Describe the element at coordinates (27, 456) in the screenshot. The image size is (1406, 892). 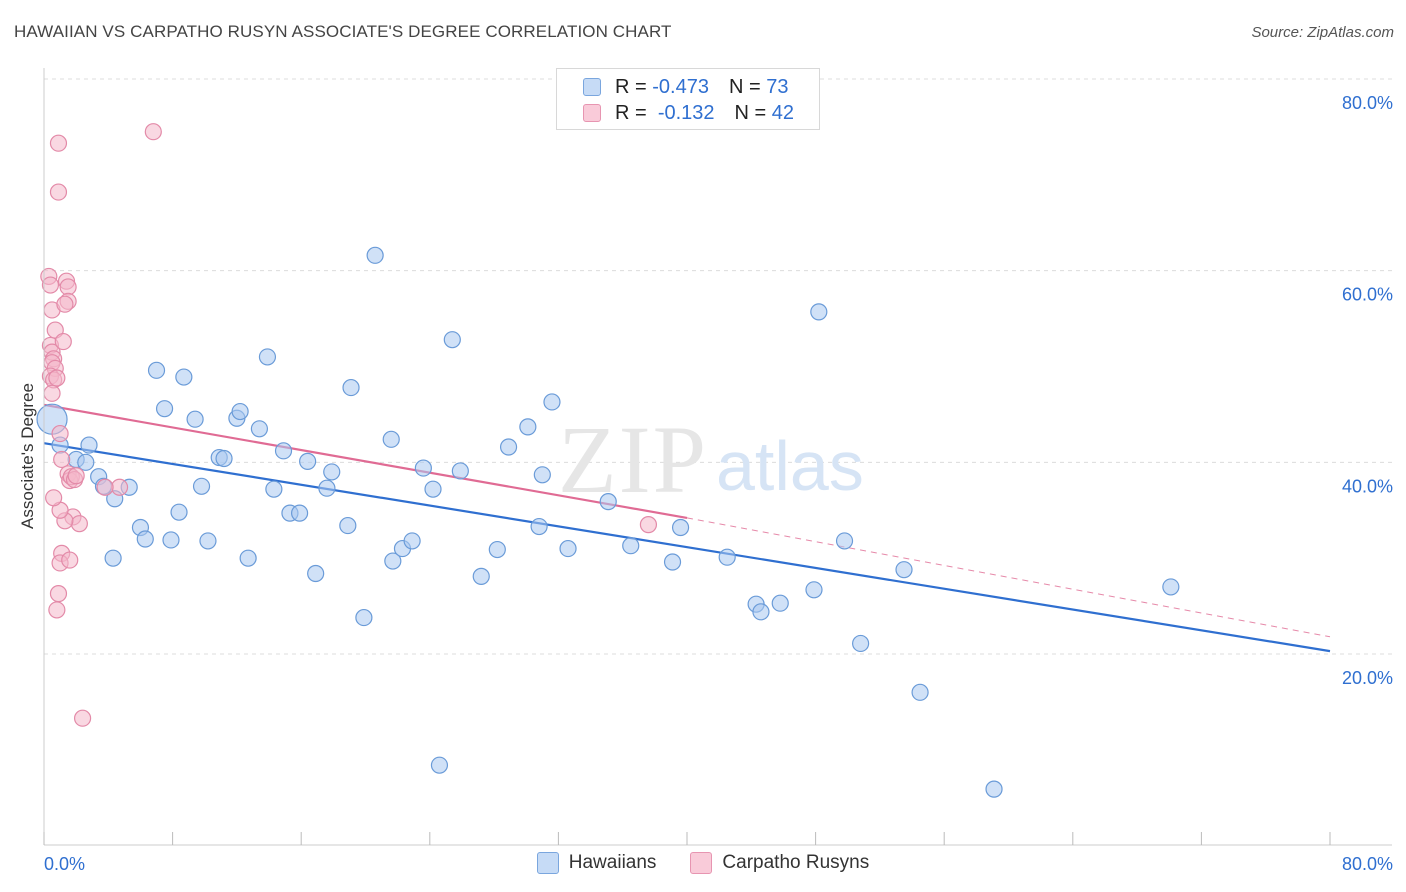
I see `y-axis-label: Associate's Degree` at that location.